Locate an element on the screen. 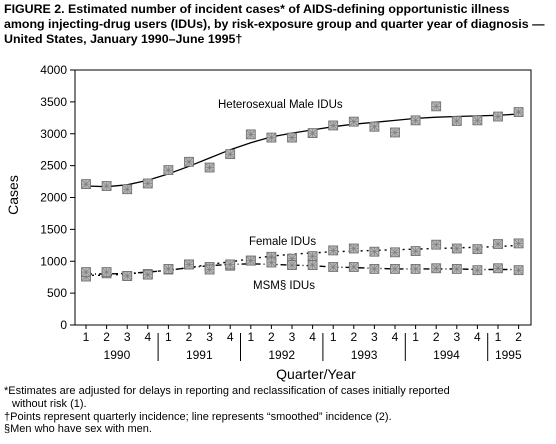  y-tick-label: 1500 is located at coordinates (53, 229).